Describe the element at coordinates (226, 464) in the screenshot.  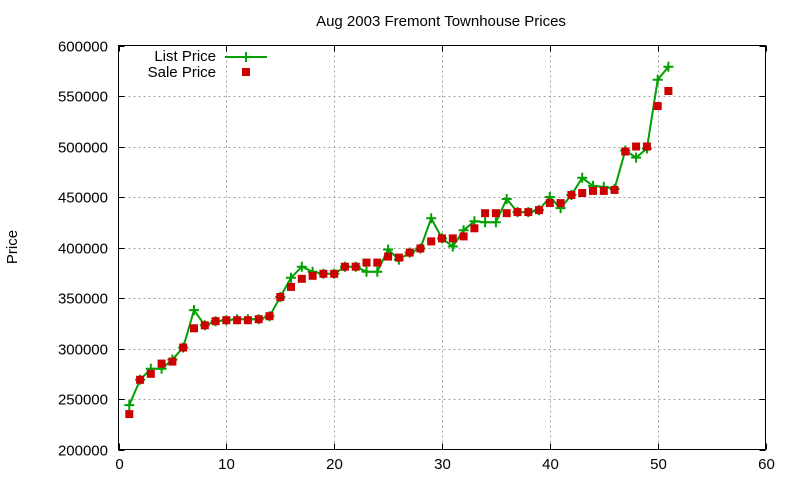
I see `x-tick-label: 10` at that location.